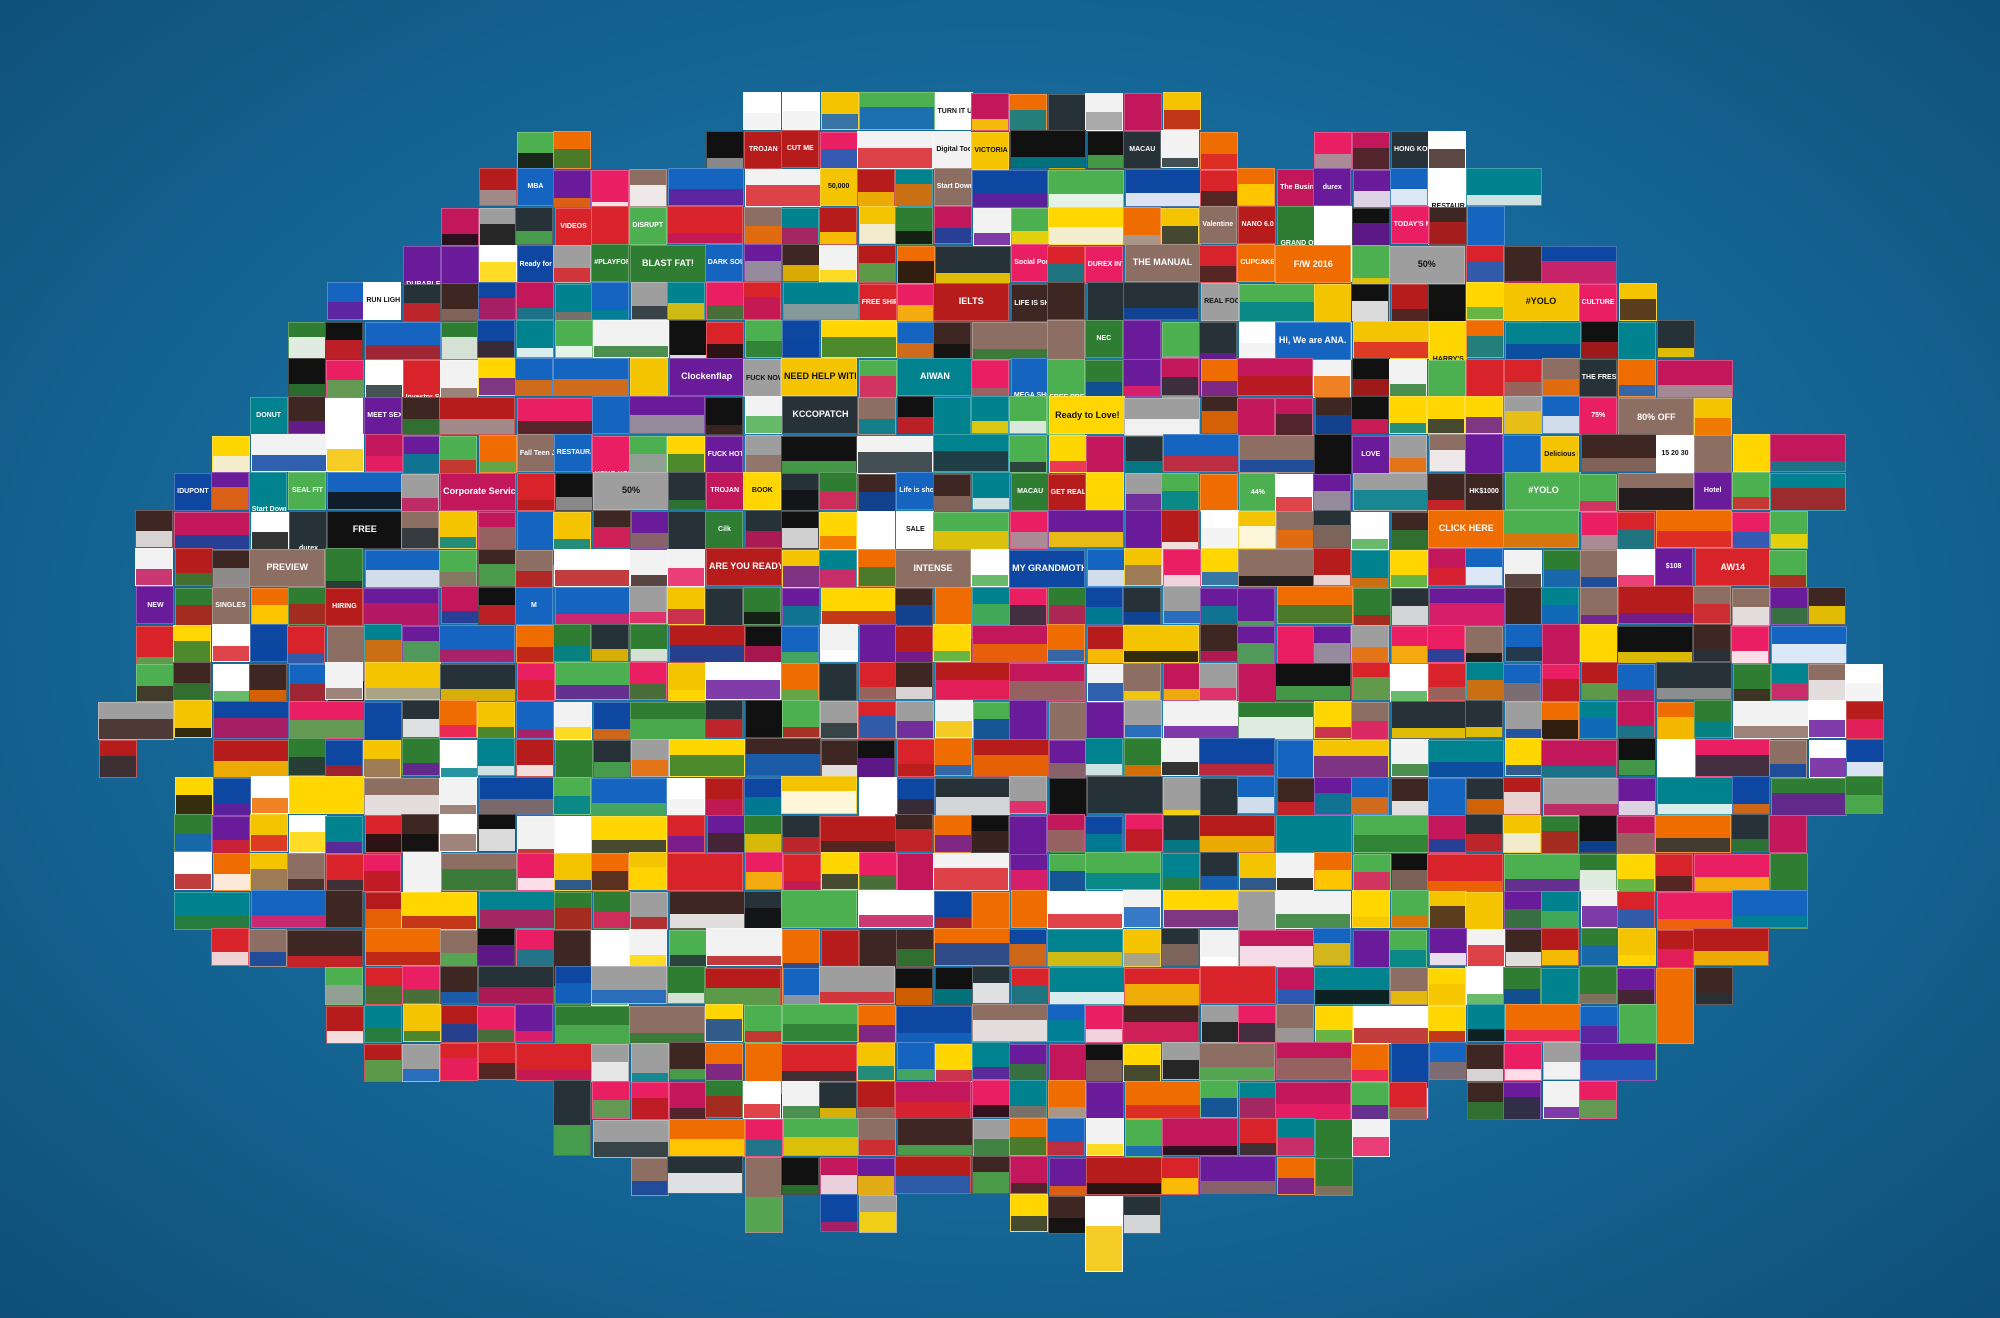  What do you see at coordinates (1673, 567) in the screenshot?
I see `ad-headline: $108` at bounding box center [1673, 567].